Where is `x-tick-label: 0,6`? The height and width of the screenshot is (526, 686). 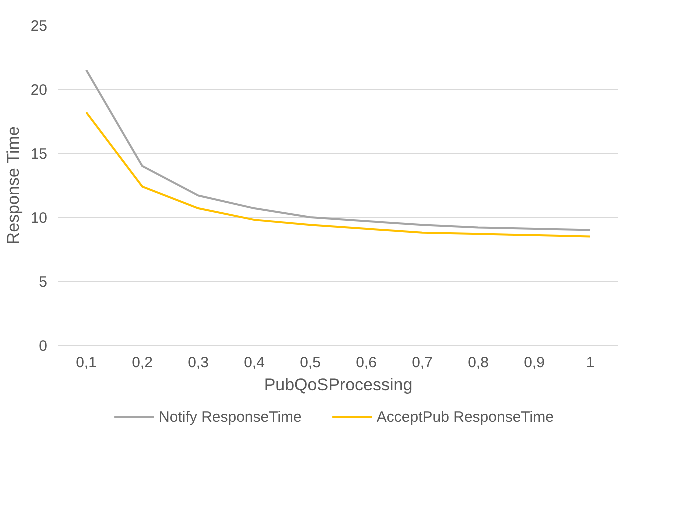
x-tick-label: 0,6 is located at coordinates (366, 363).